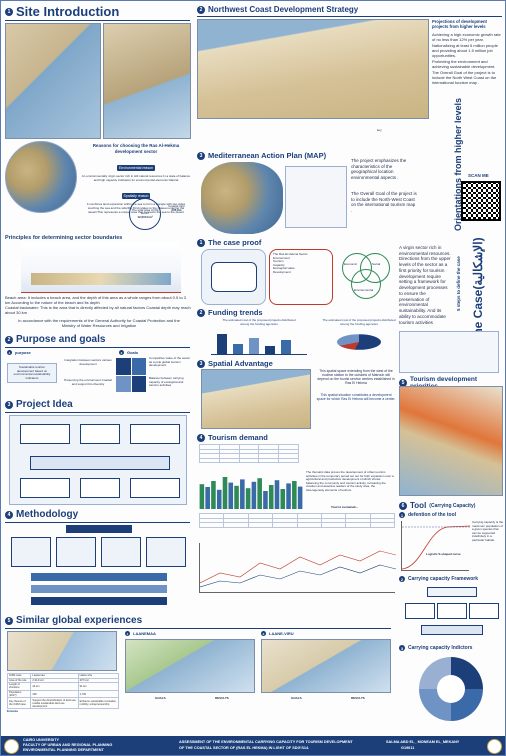 This screenshot has width=506, height=756. Describe the element at coordinates (145, 214) in the screenshot. I see `total-area-badge: The total area of the sector 12,000 km²` at that location.